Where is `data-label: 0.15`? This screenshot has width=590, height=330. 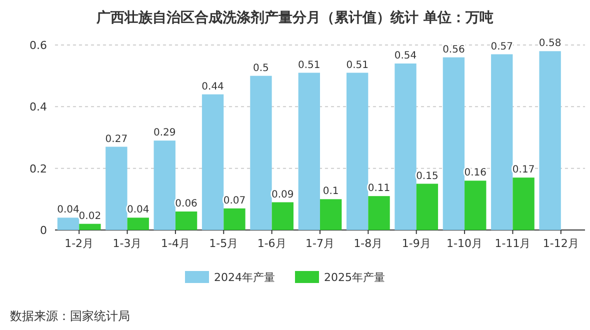 data-label: 0.15 is located at coordinates (427, 176).